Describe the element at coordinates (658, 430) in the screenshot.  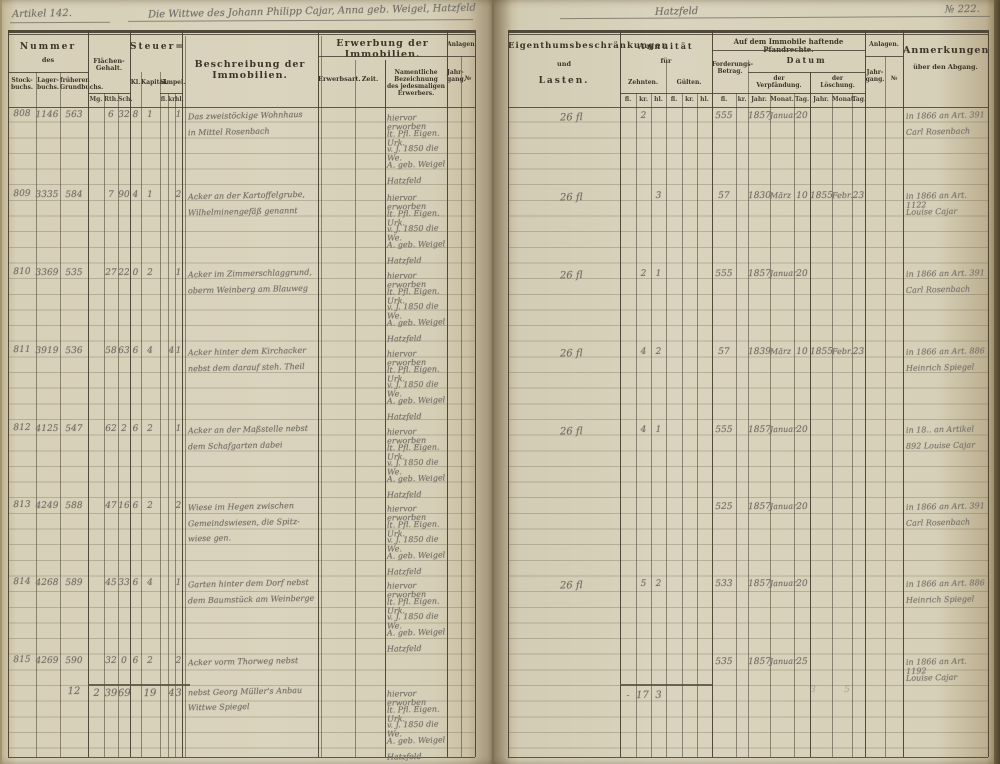
I see `cell-annuitaet-guelten: 1` at that location.